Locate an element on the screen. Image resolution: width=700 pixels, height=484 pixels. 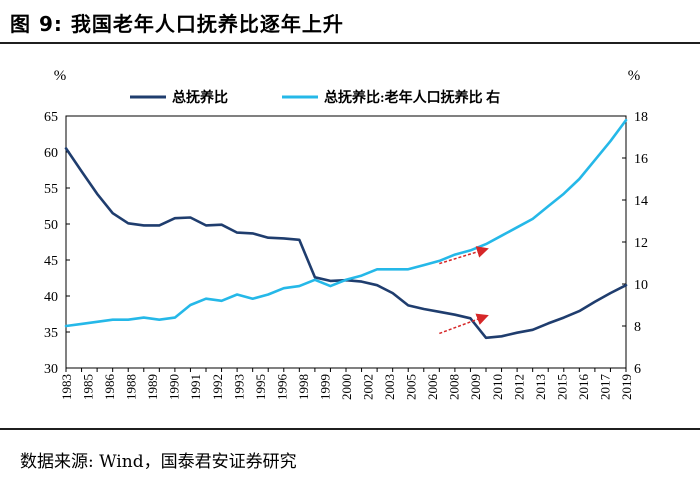
right-tick-label: 10 is located at coordinates (641, 285).